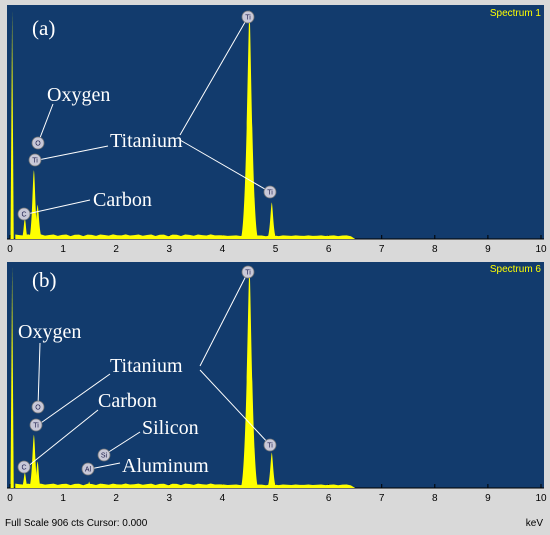 The width and height of the screenshot is (550, 535). What do you see at coordinates (435, 498) in the screenshot?
I see `x-tick-label-b-8: 8` at bounding box center [435, 498].